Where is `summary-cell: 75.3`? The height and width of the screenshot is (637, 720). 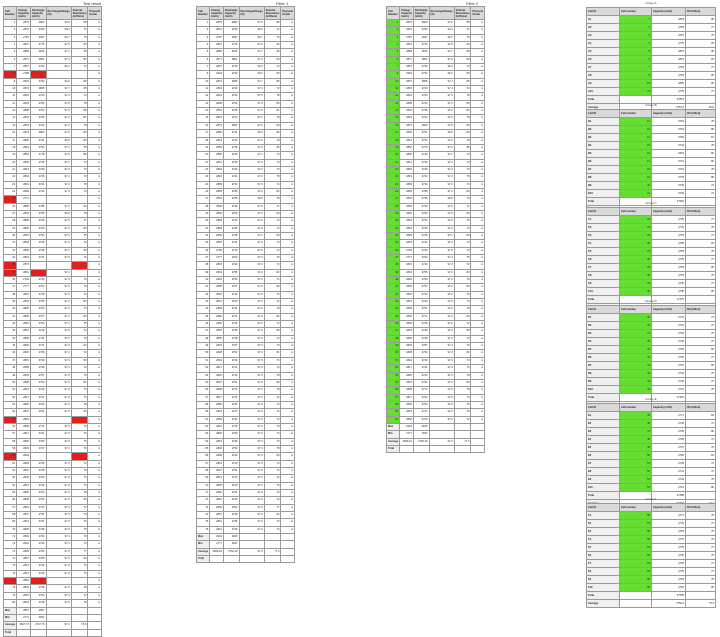
summary-cell: 75.3 is located at coordinates (700, 603).